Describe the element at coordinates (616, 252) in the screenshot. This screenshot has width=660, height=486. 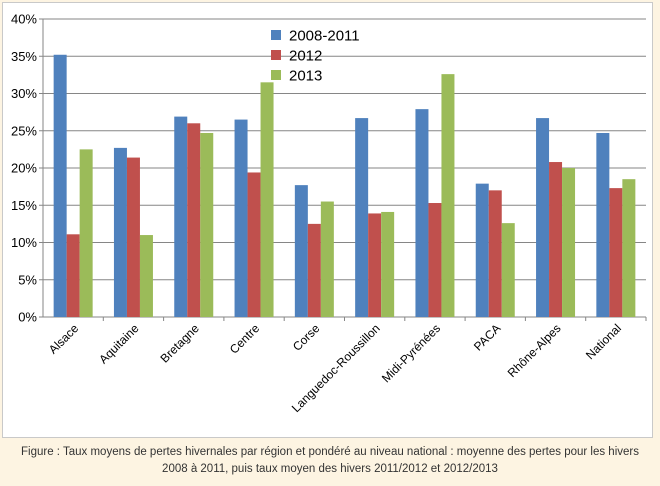
I see `bar-national-2012` at that location.